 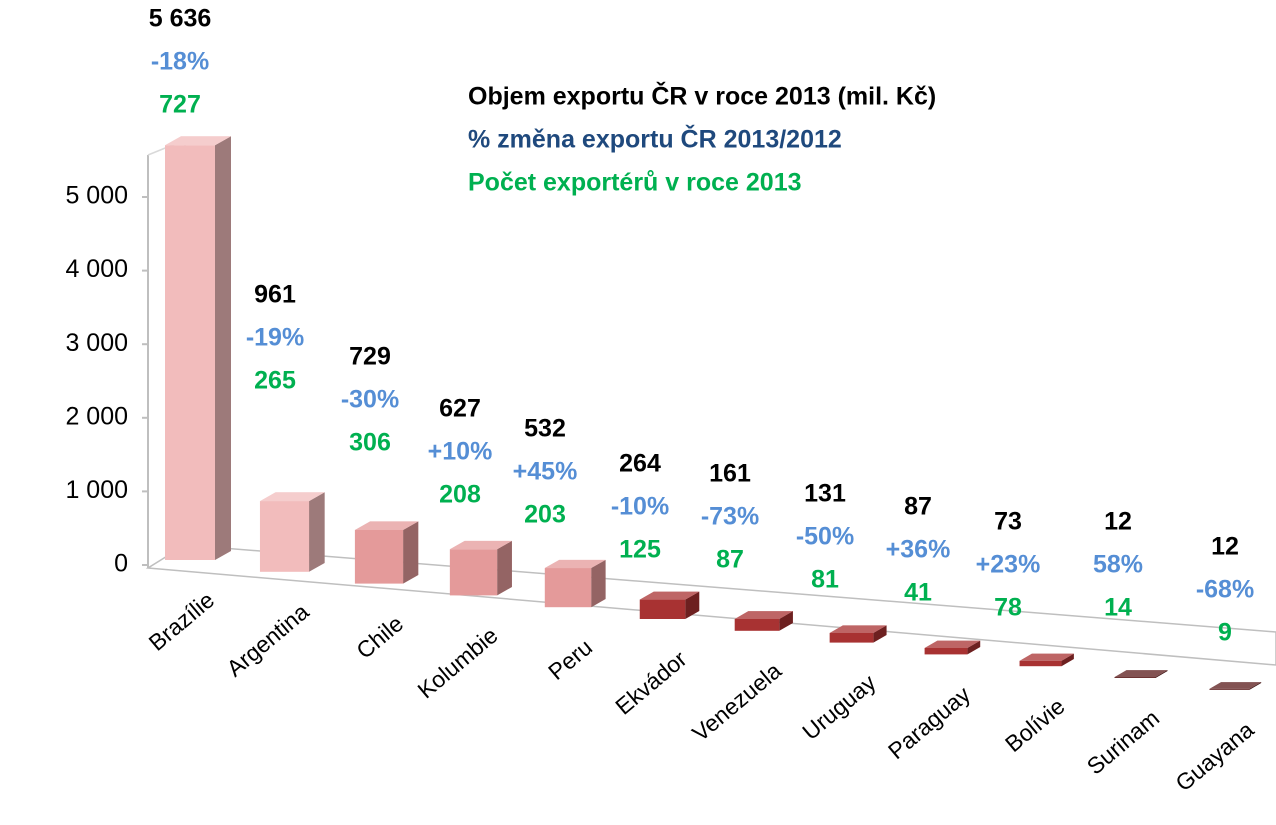 What do you see at coordinates (460, 452) in the screenshot?
I see `data-label: +10%` at bounding box center [460, 452].